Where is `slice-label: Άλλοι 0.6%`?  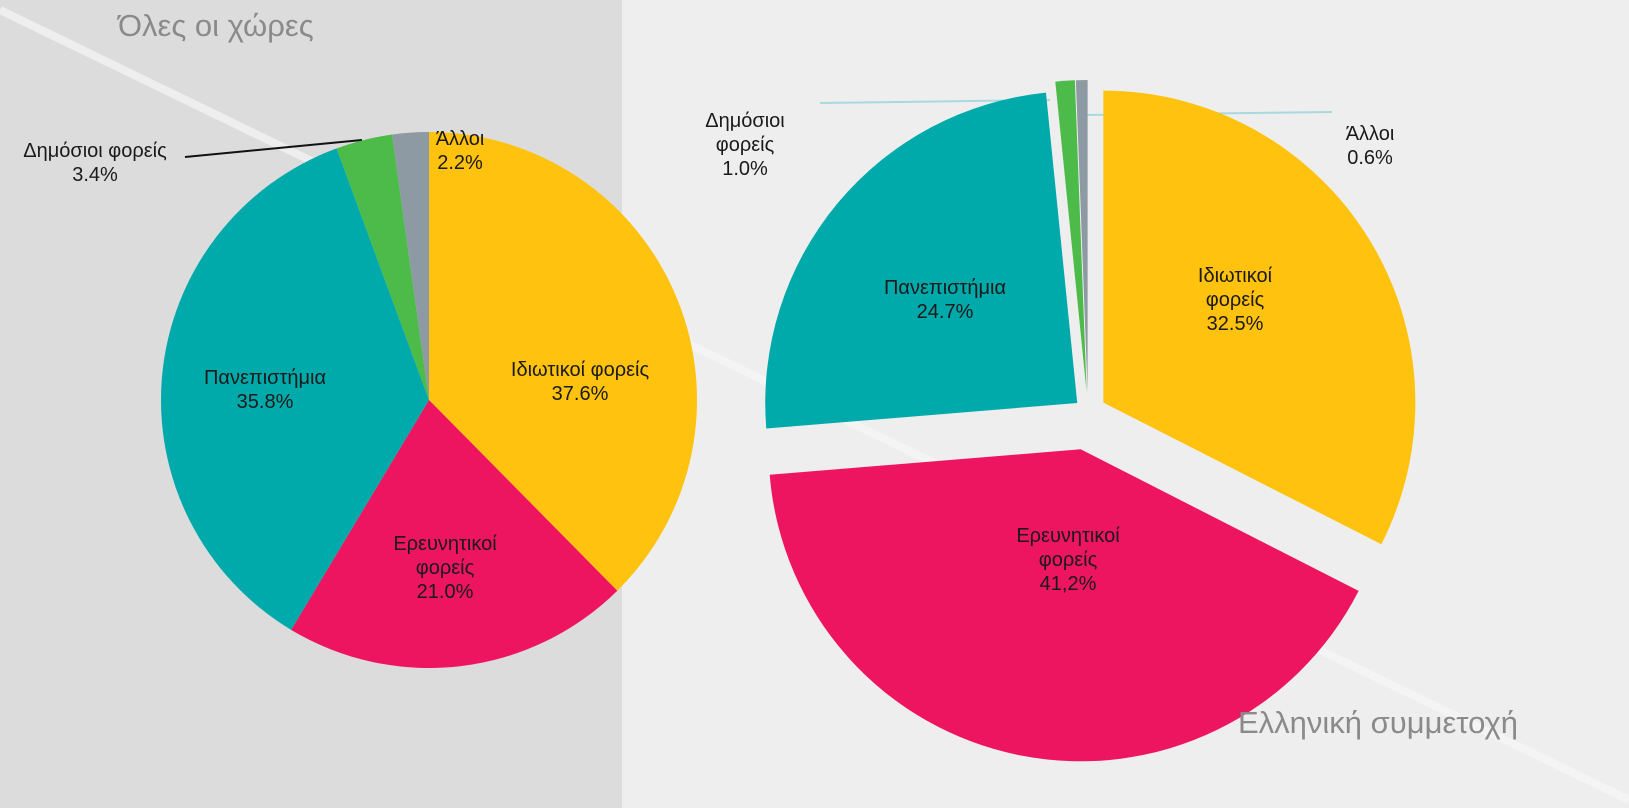
slice-label: Άλλοι 0.6% is located at coordinates (1370, 146).